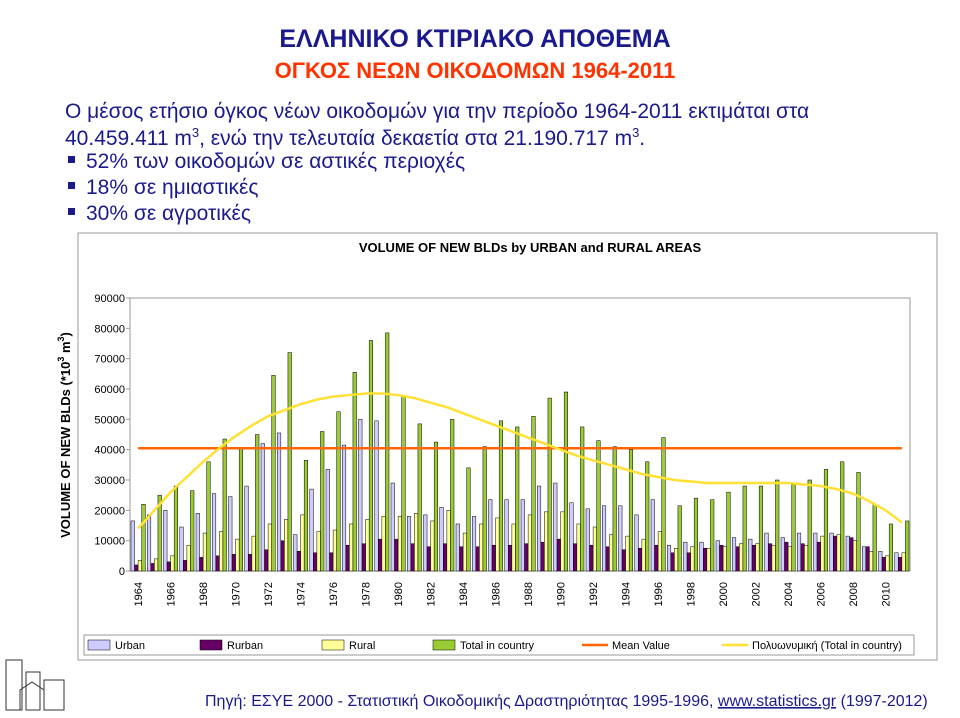 This screenshot has height=718, width=960. Describe the element at coordinates (172, 187) in the screenshot. I see `bullet: 18% σε ημιαστικές` at that location.